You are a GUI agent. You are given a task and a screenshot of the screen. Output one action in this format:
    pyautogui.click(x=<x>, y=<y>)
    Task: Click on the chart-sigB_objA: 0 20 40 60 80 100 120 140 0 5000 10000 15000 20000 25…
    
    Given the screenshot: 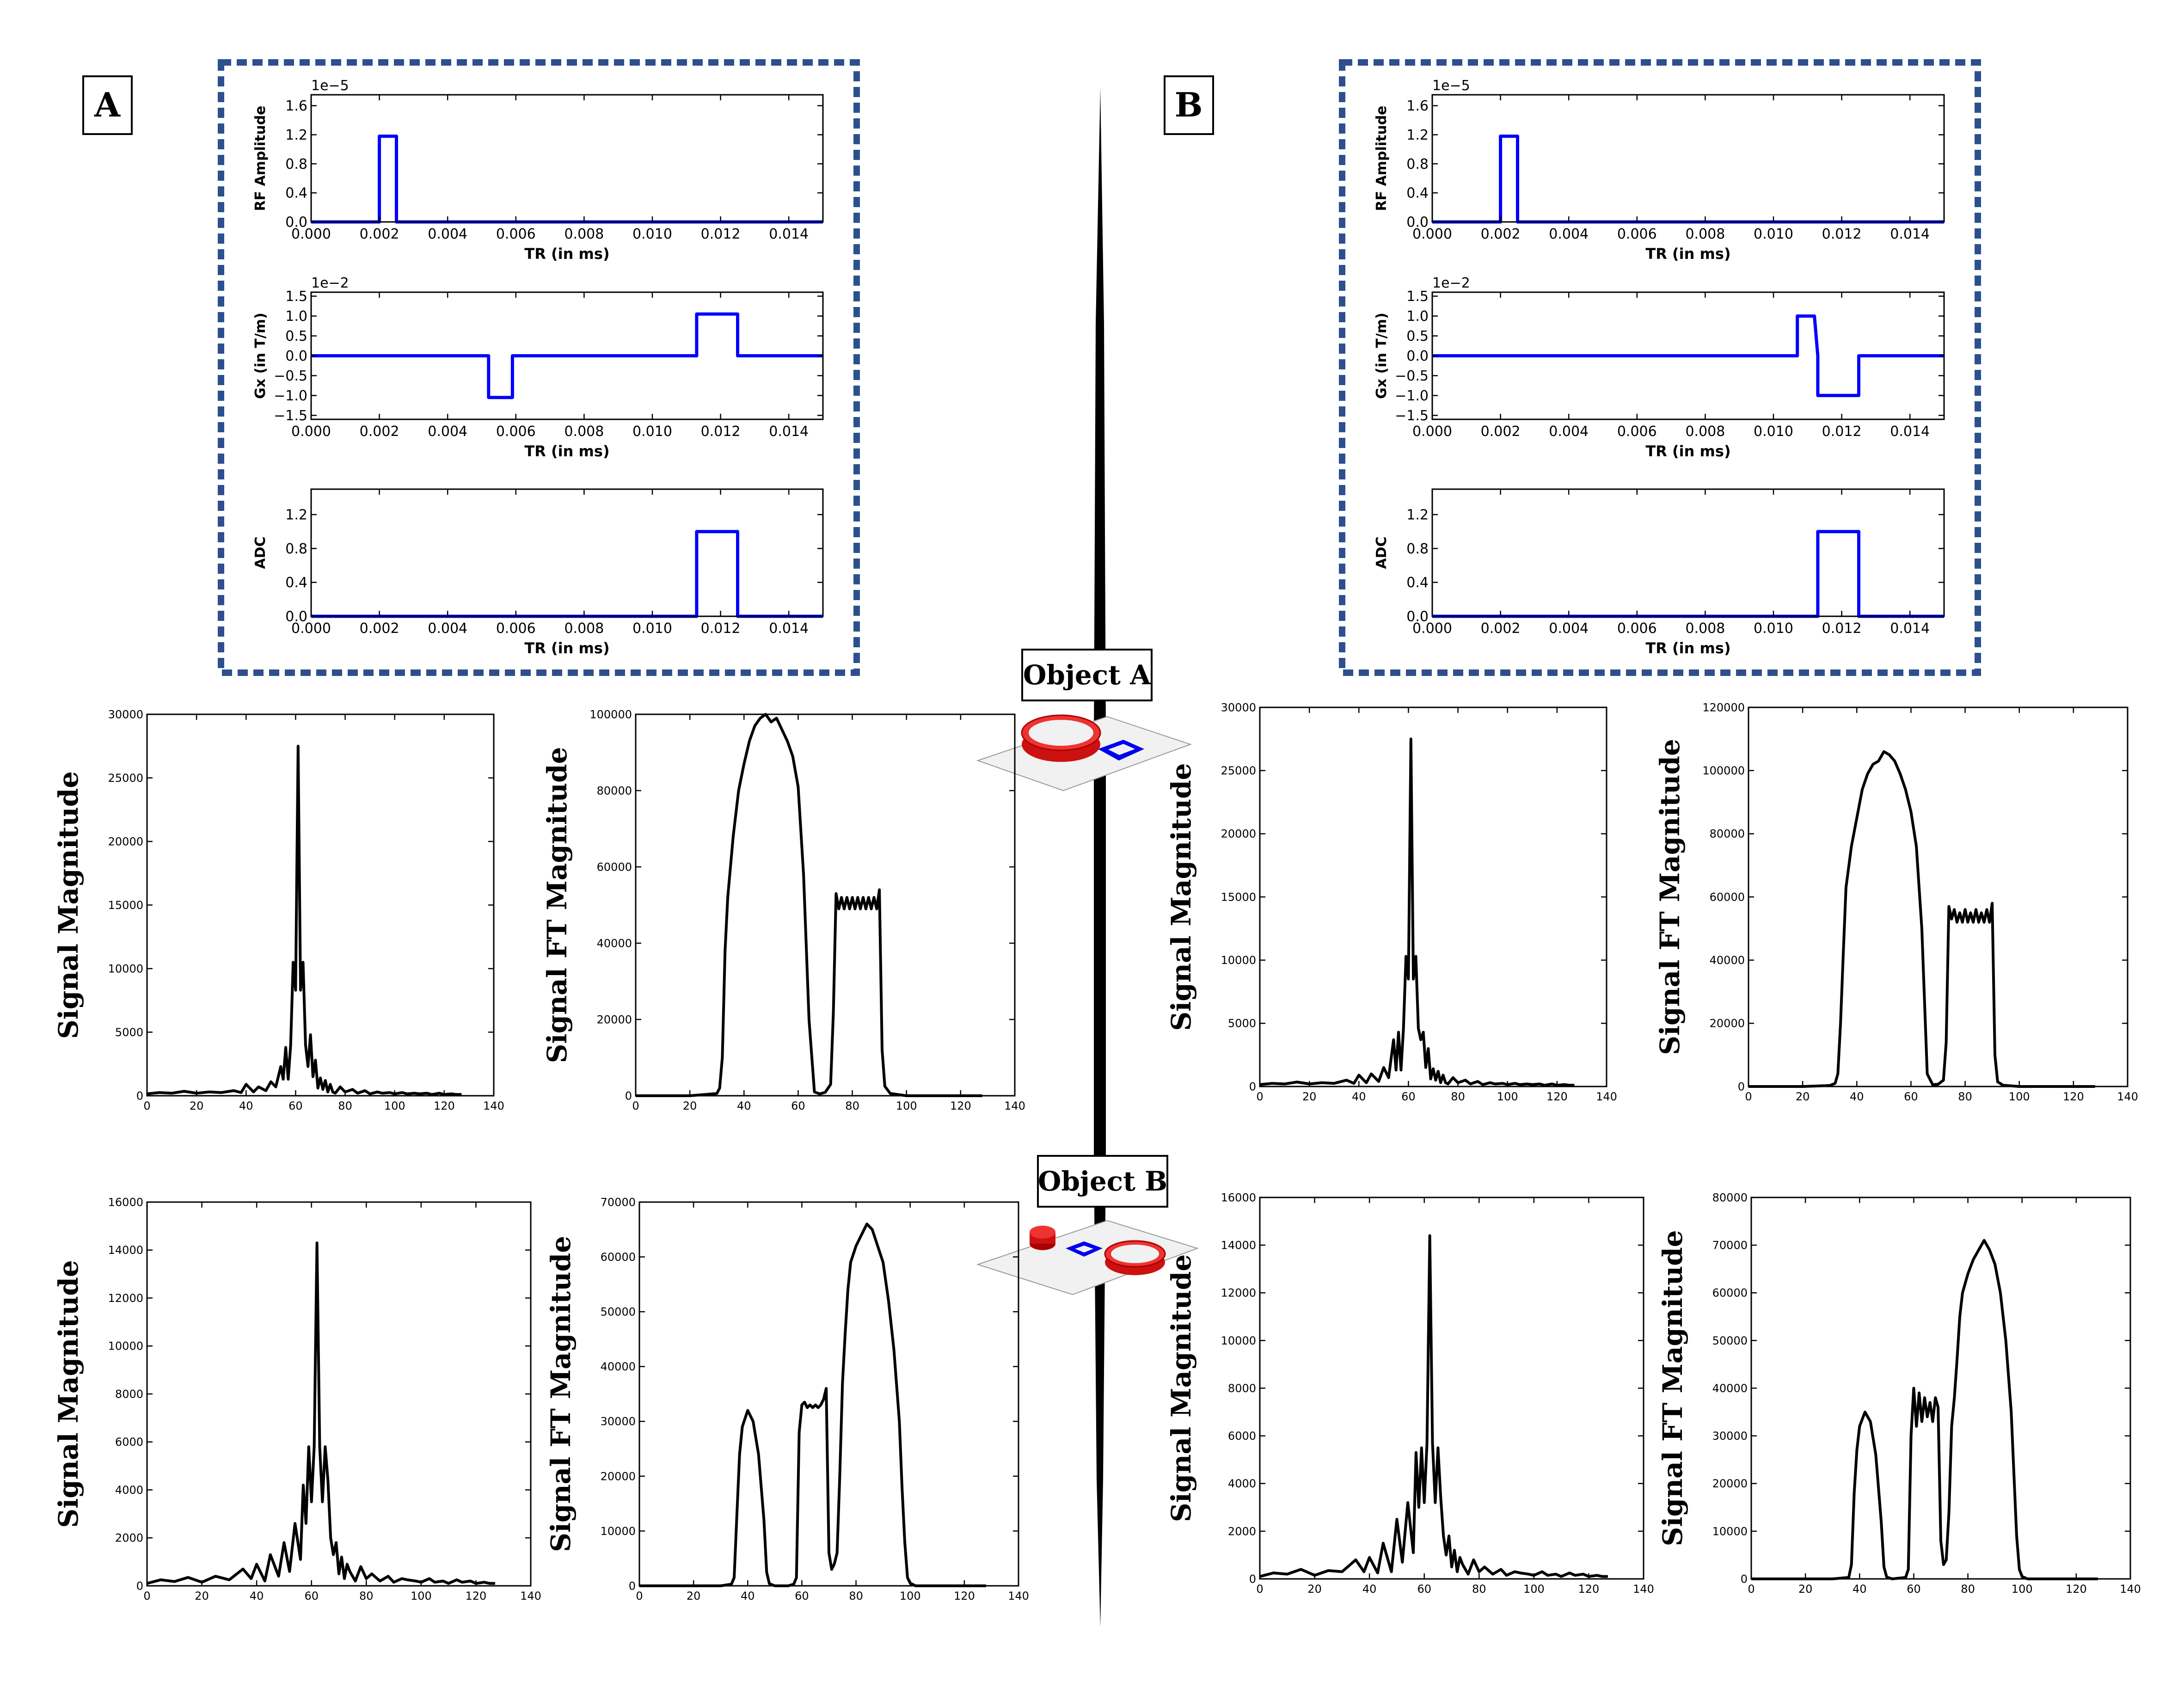 What is the action you would take?
    pyautogui.click(x=1391, y=902)
    